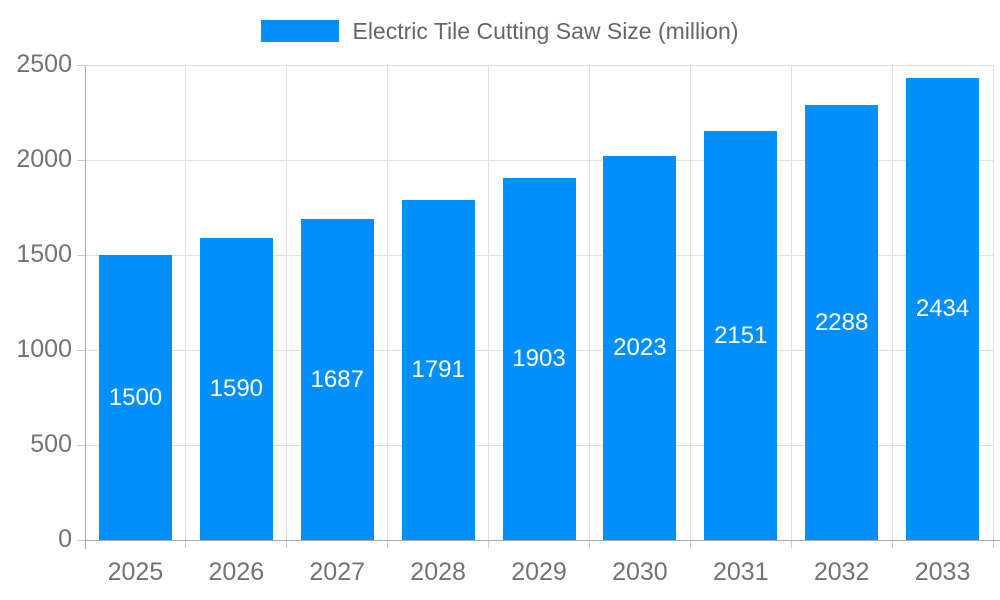  Describe the element at coordinates (337, 572) in the screenshot. I see `x-axis-tick-label: 2027` at that location.